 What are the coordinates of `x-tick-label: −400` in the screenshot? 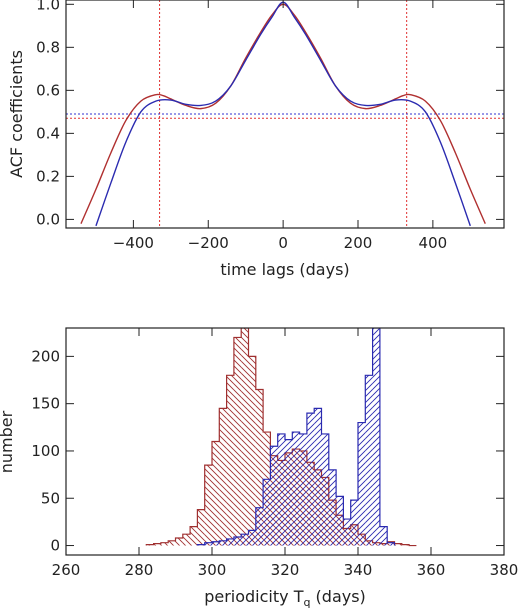 It's located at (133, 243).